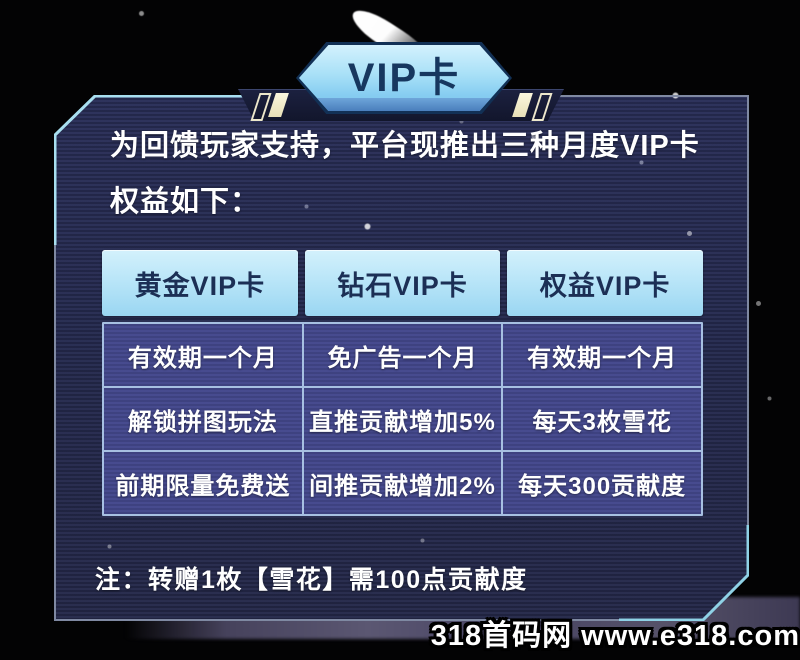  What do you see at coordinates (602, 419) in the screenshot?
I see `table-cell: 每天3枚雪花` at bounding box center [602, 419].